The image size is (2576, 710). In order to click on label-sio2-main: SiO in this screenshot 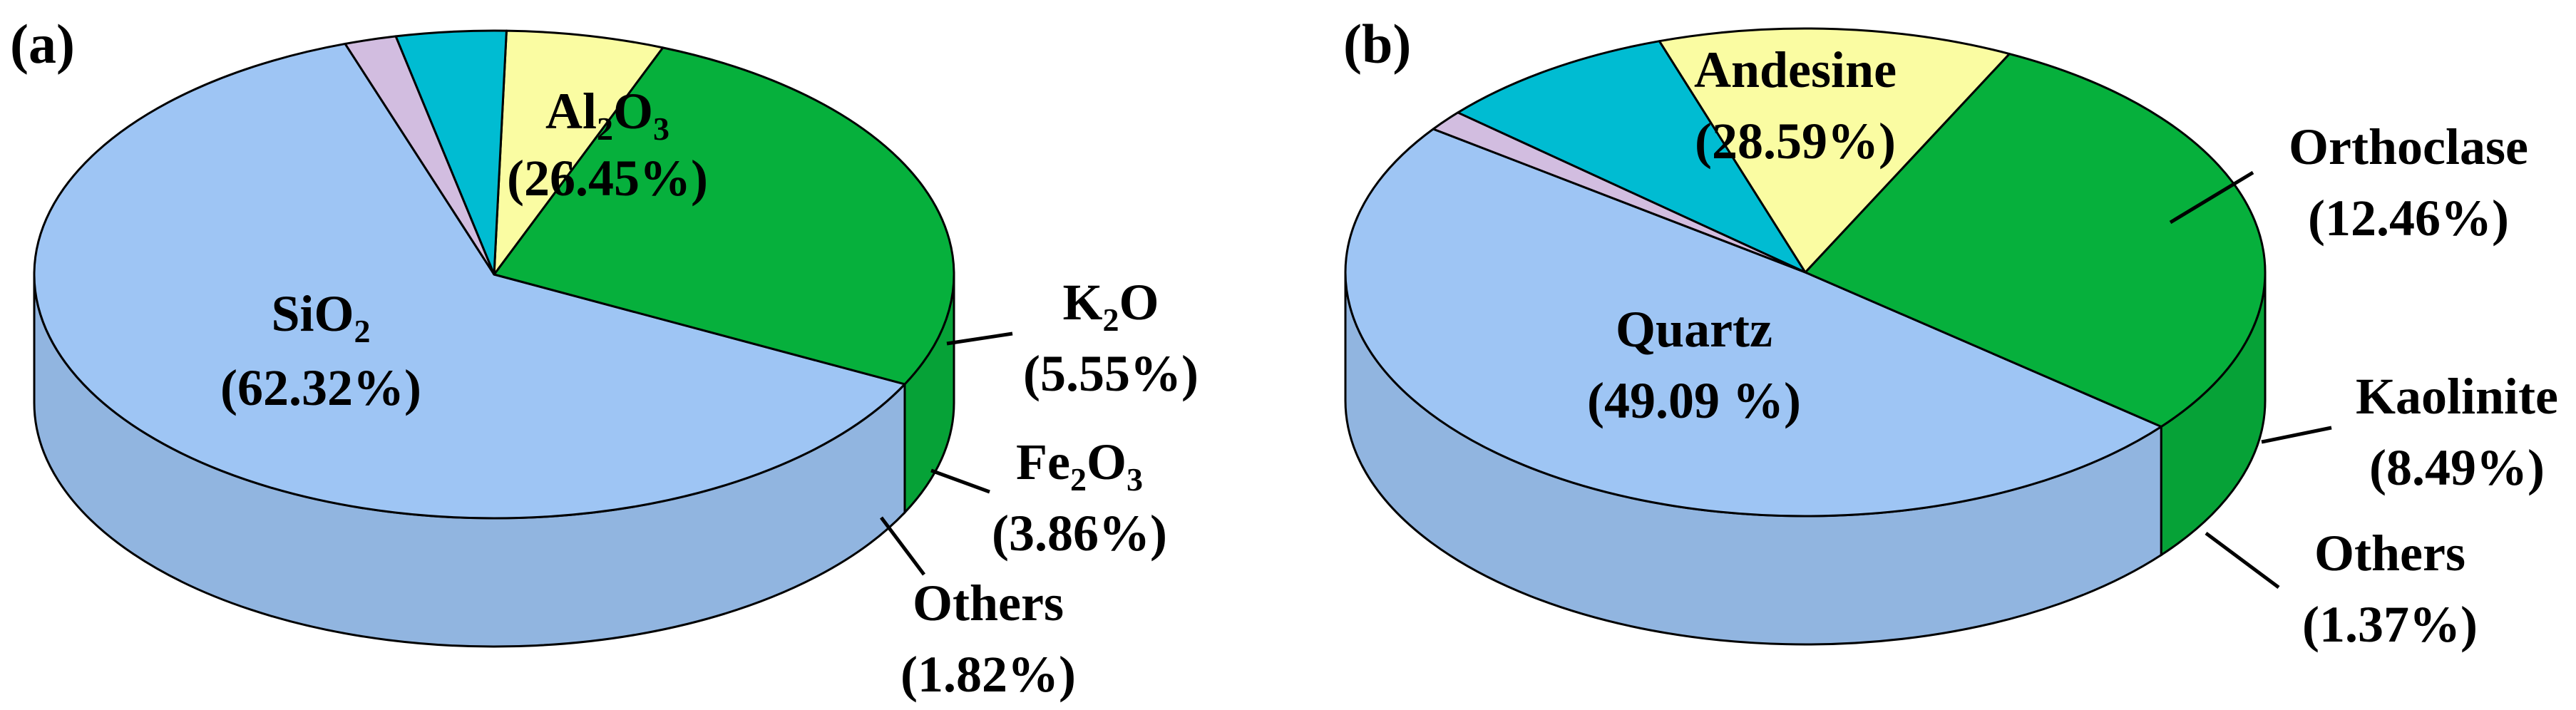, I will do `click(312, 313)`.